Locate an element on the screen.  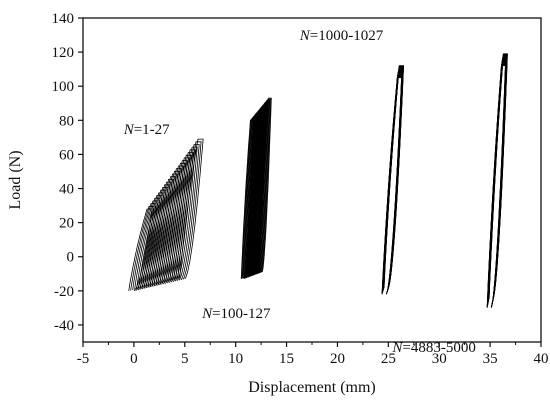
x-tick-label: 30 is located at coordinates (439, 359).